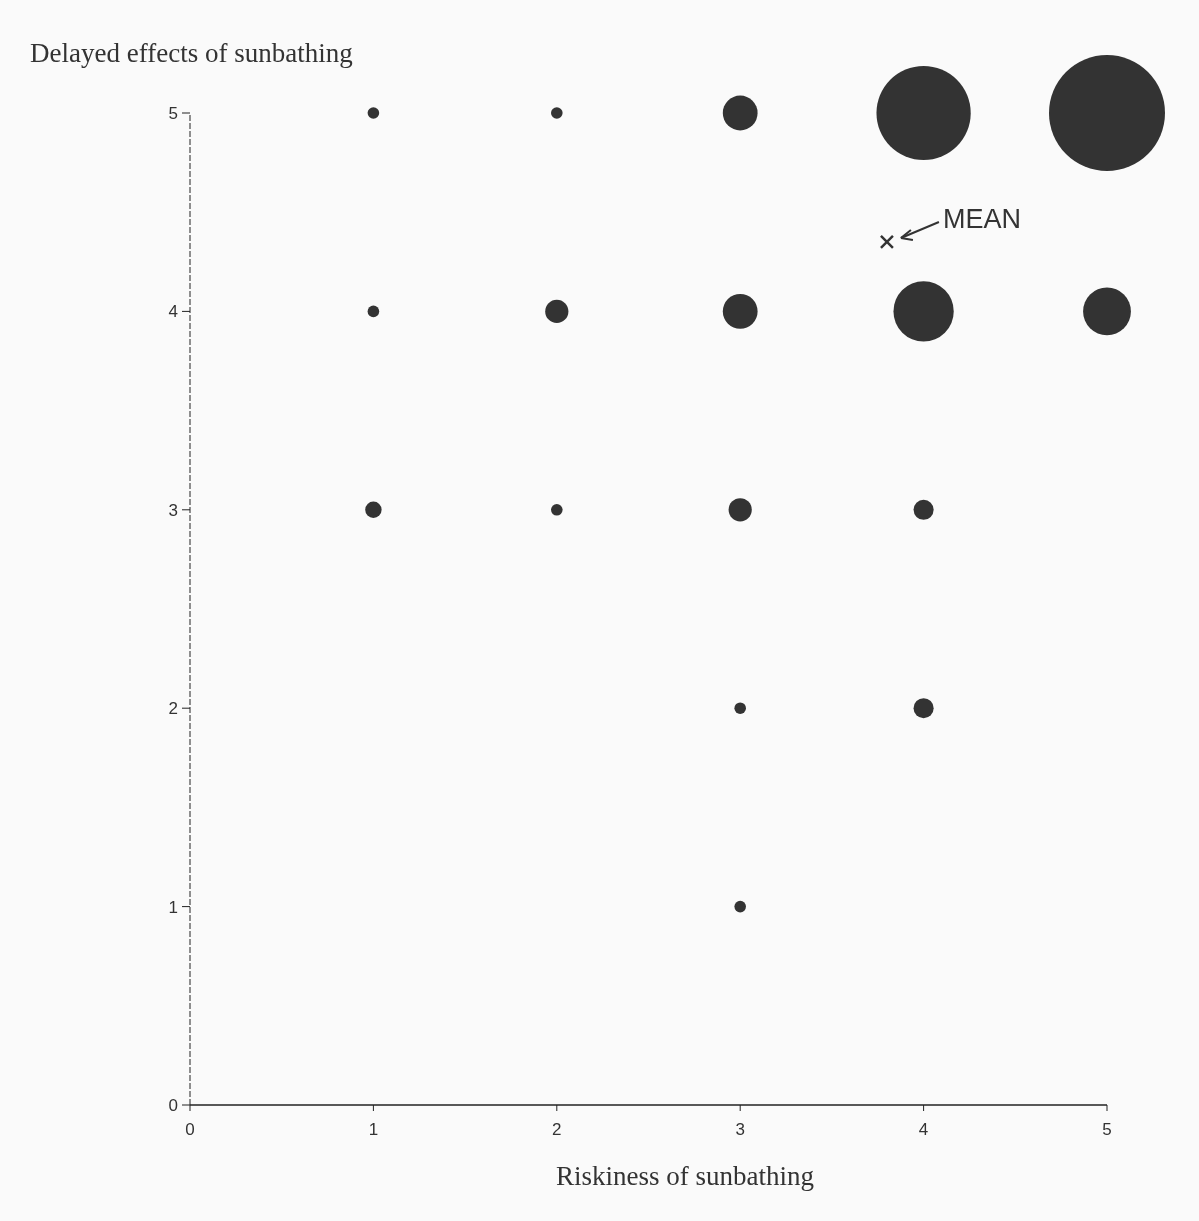 The width and height of the screenshot is (1199, 1221). What do you see at coordinates (173, 907) in the screenshot?
I see `y-tick-label: 1` at bounding box center [173, 907].